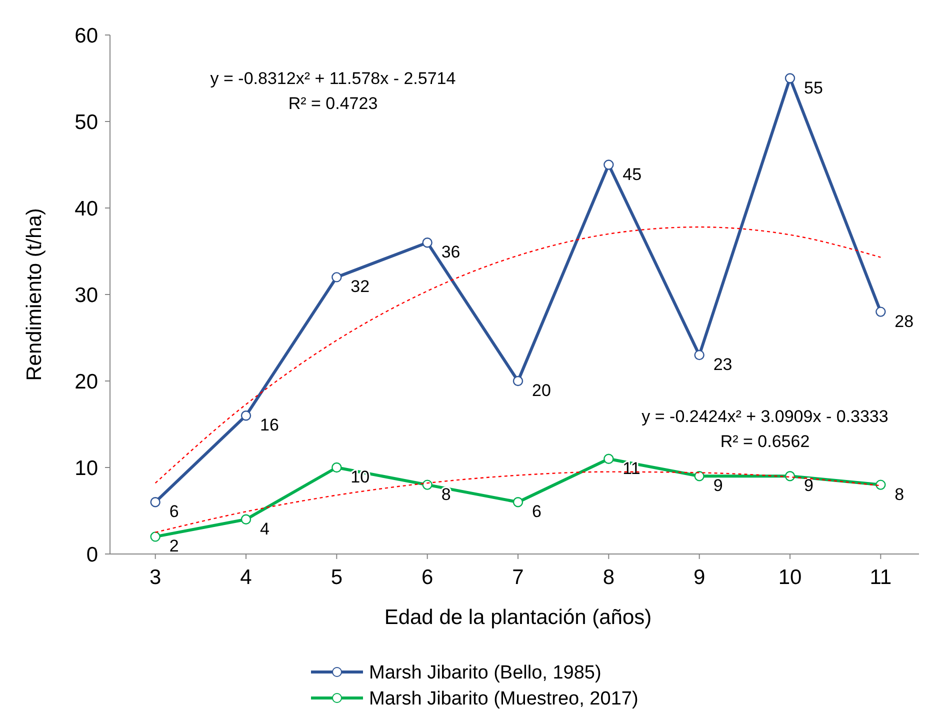 This screenshot has height=717, width=927. I want to click on x-tick-label: 9, so click(699, 577).